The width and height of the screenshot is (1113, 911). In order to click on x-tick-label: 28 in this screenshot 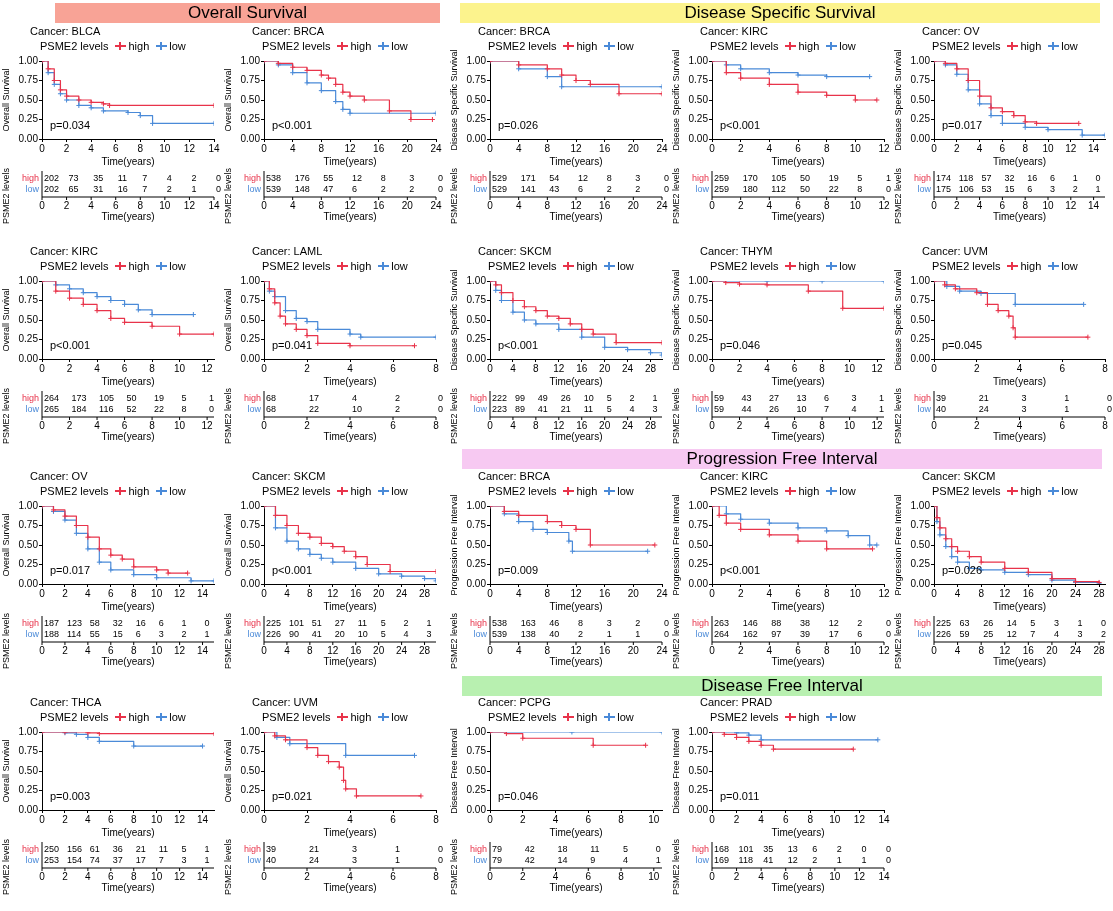, I will do `click(1099, 593)`.